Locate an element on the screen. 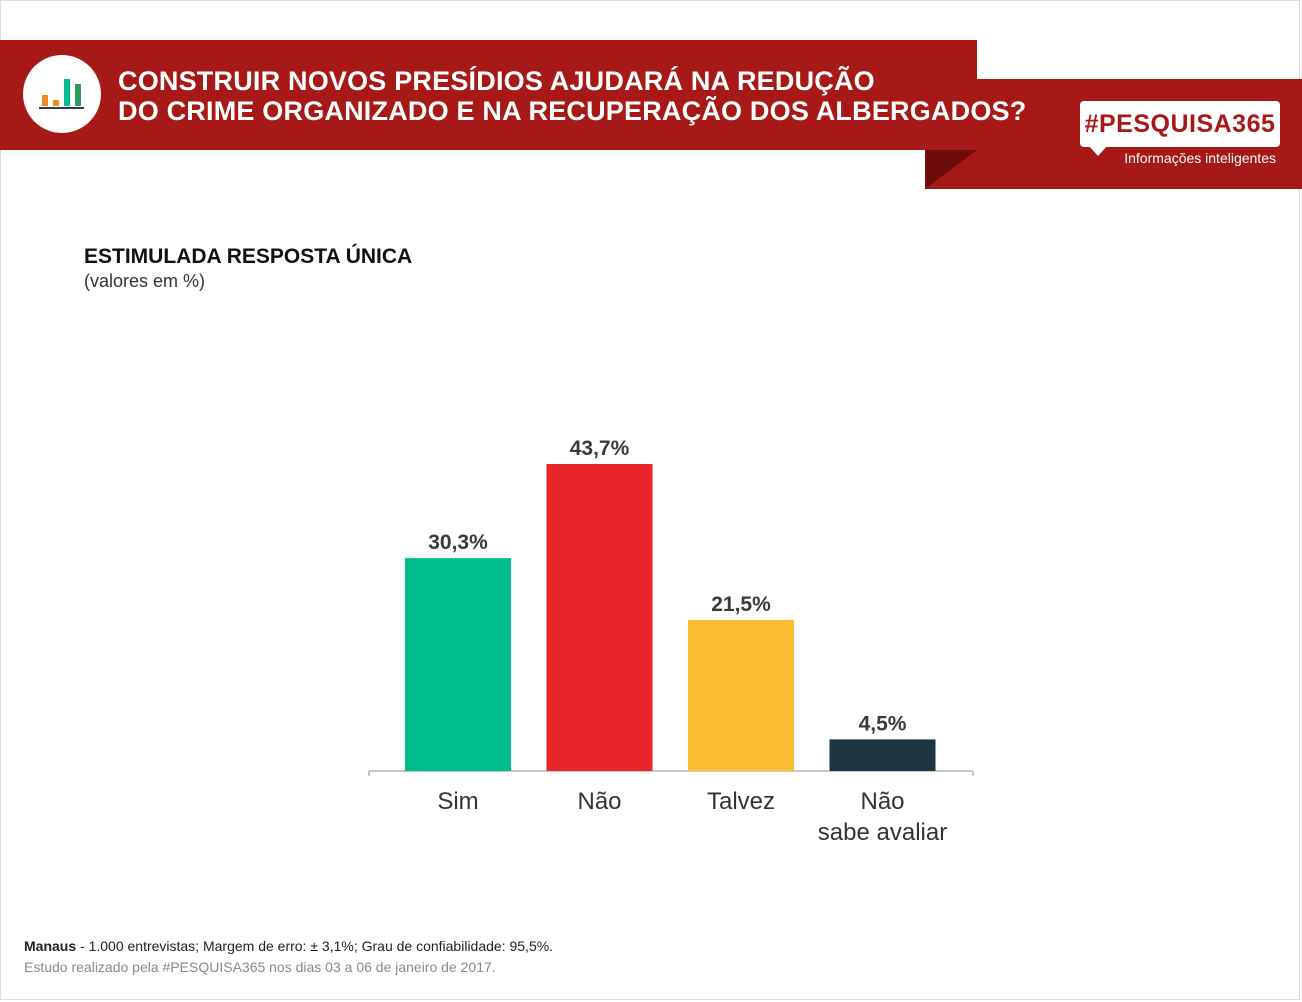 The width and height of the screenshot is (1302, 1002). brand-name: #PESQUISA365 is located at coordinates (1180, 124).